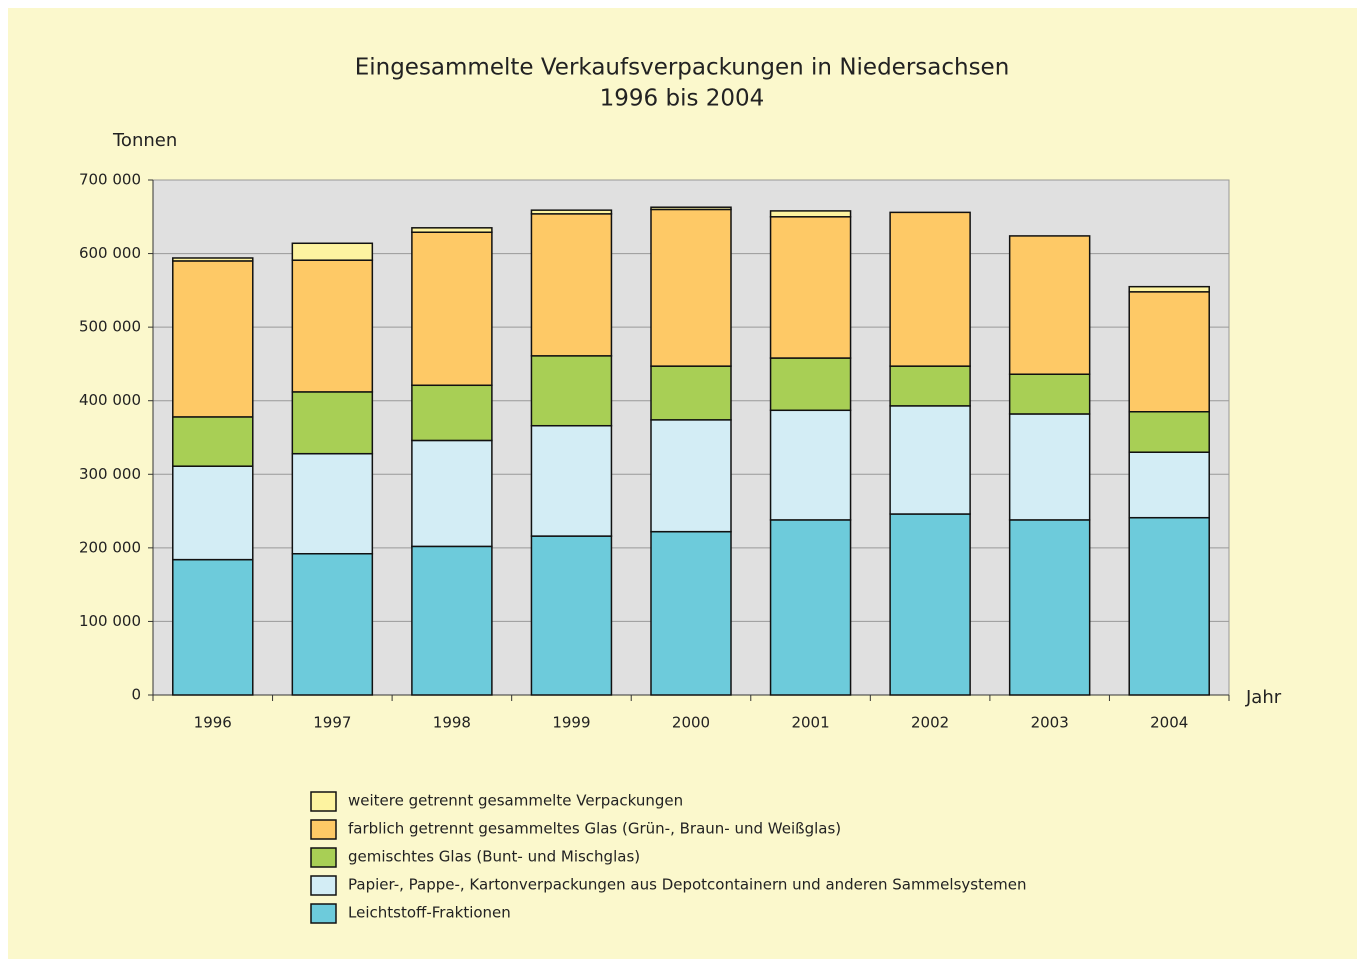 Image resolution: width=1365 pixels, height=967 pixels. Describe the element at coordinates (494, 857) in the screenshot. I see `legend-label: gemischtes Glas (Bunt- und Mischglas)` at that location.